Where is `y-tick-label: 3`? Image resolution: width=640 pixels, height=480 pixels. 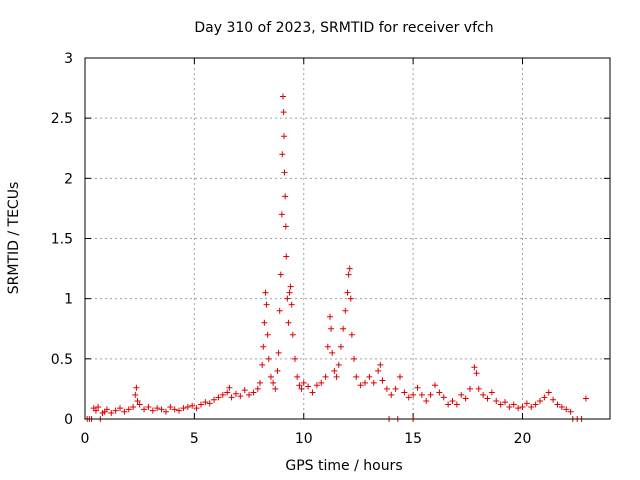 y-tick-label: 3 is located at coordinates (68, 59).